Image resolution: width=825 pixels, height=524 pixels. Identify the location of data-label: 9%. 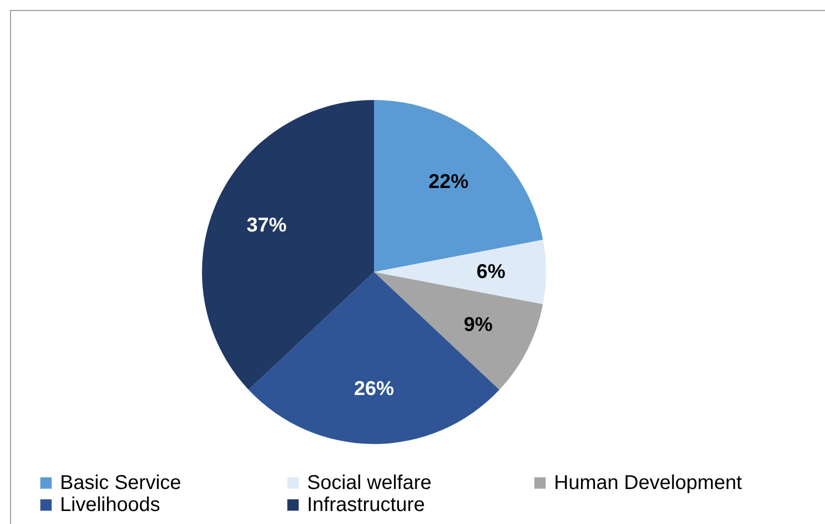
(478, 325).